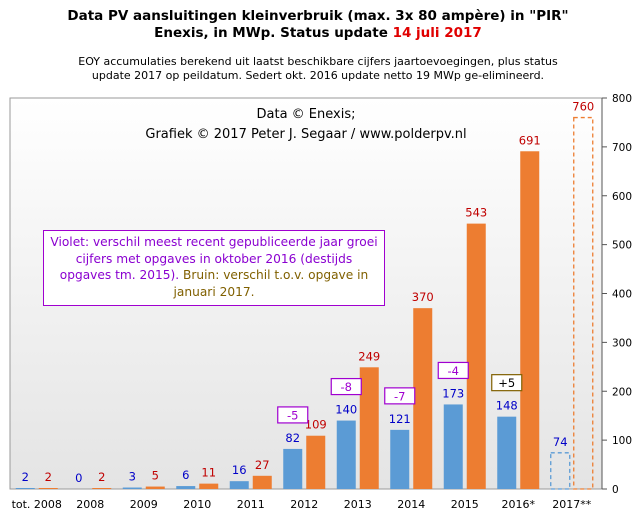 This screenshot has width=636, height=515. What do you see at coordinates (530, 140) in the screenshot?
I see `data-label-orange: 691` at bounding box center [530, 140].